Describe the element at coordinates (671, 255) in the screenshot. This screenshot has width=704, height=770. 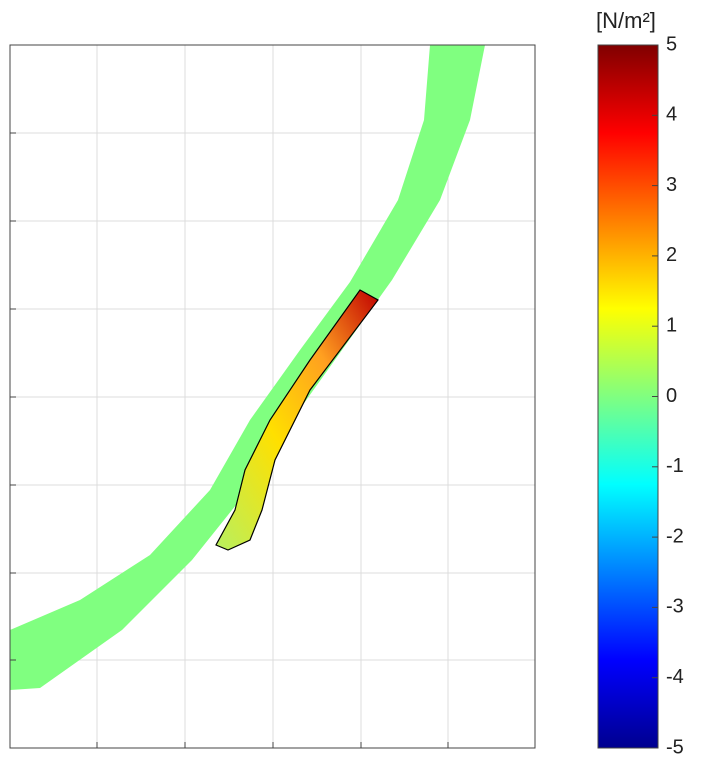
I see `colorbar-tick-label: 2` at that location.